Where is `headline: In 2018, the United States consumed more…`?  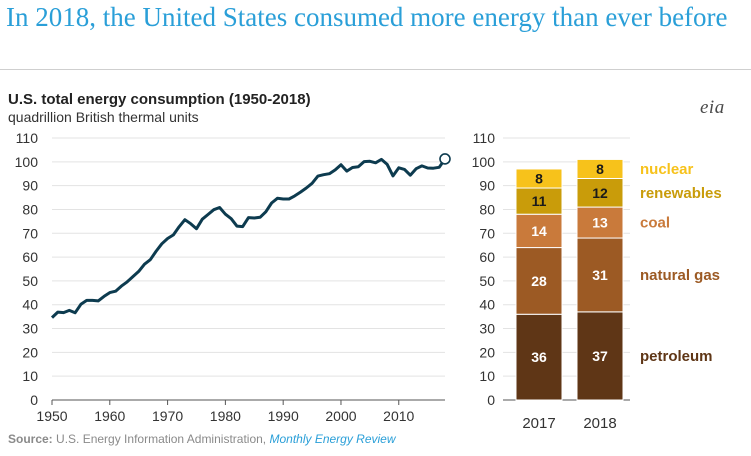
headline: In 2018, the United States consumed more… is located at coordinates (367, 17).